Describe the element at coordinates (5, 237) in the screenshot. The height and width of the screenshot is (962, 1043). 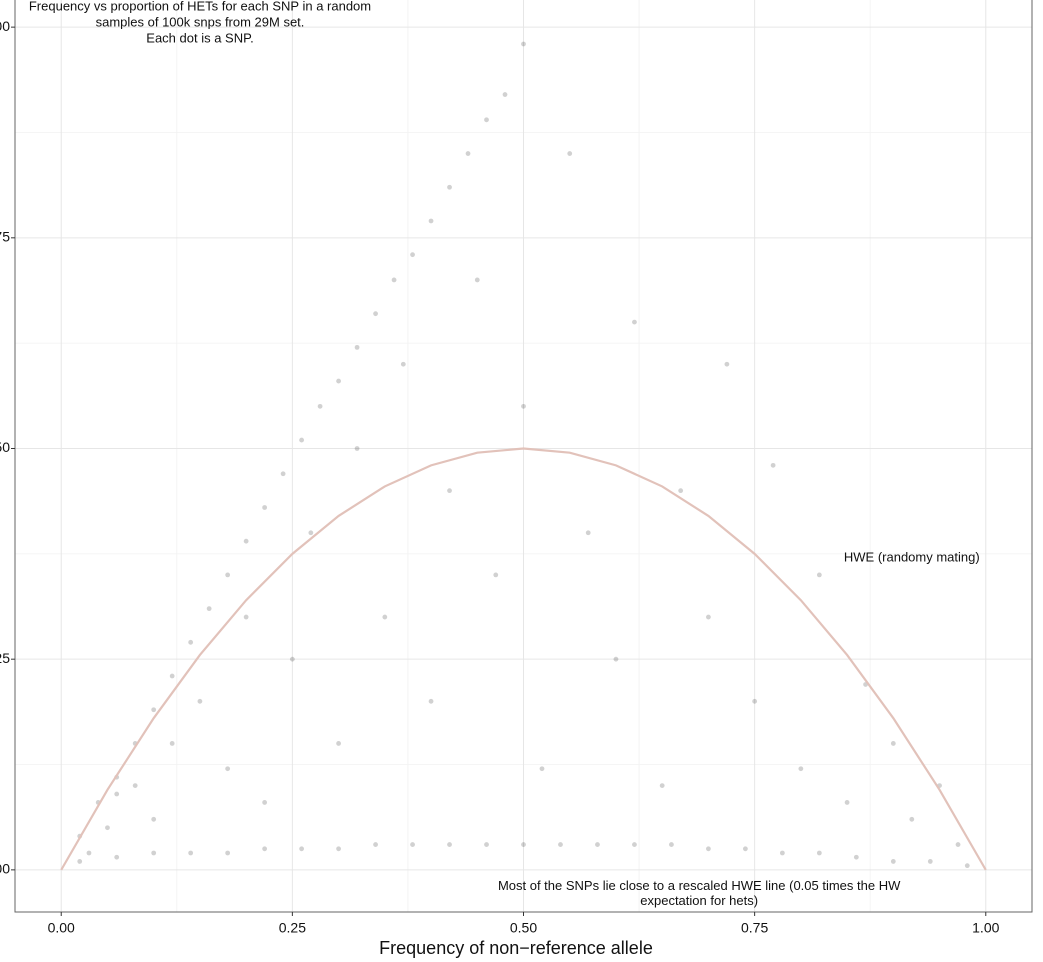
I see `y-tick-label: 0.75` at that location.